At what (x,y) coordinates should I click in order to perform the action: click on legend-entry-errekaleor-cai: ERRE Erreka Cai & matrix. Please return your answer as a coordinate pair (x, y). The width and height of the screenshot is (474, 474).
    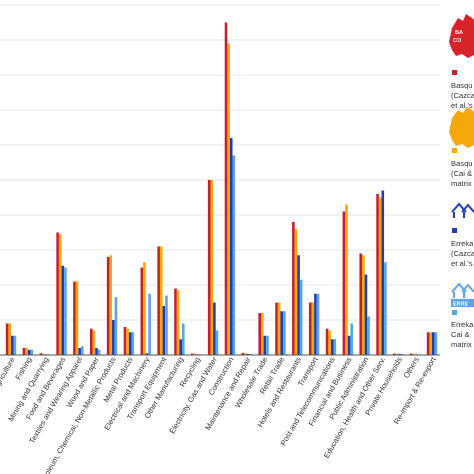
    Looking at the image, I should click on (462, 315).